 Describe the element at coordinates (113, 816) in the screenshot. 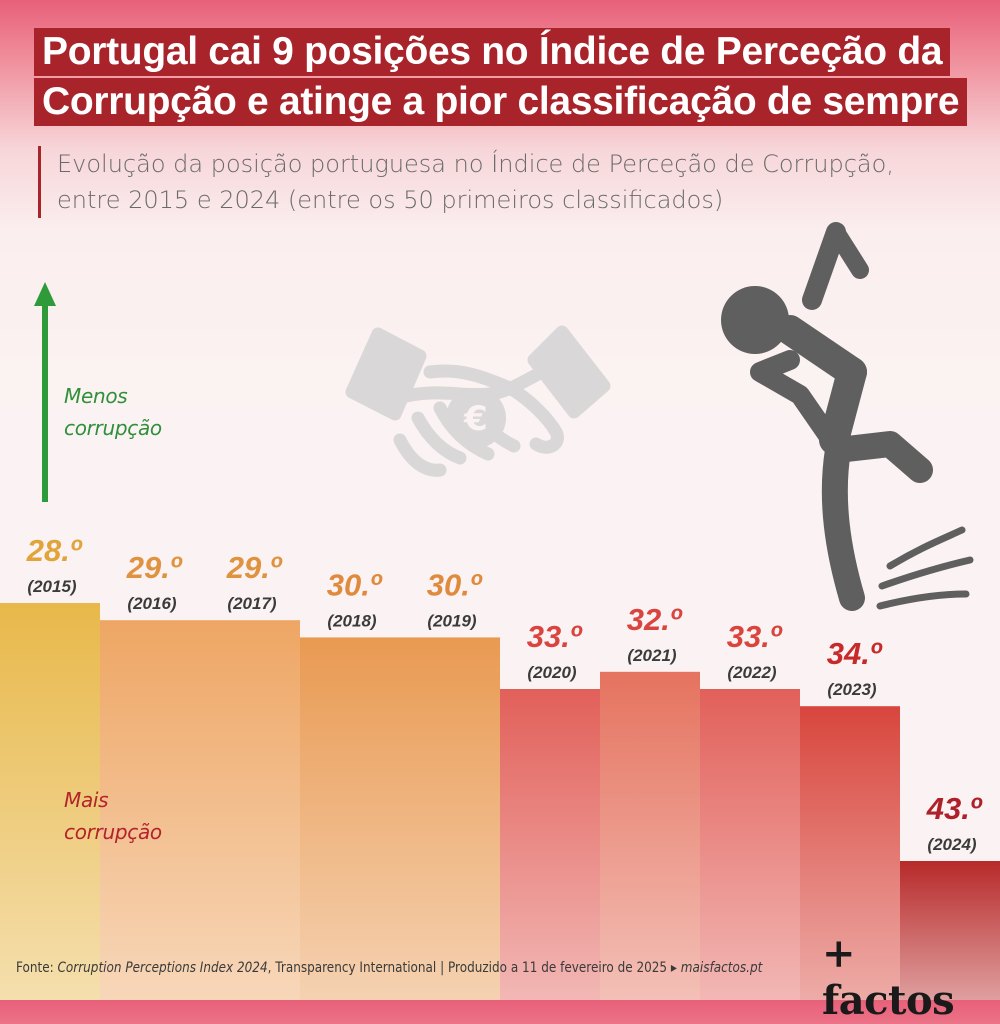

I see `more-corruption-label: Mais corrupção` at that location.